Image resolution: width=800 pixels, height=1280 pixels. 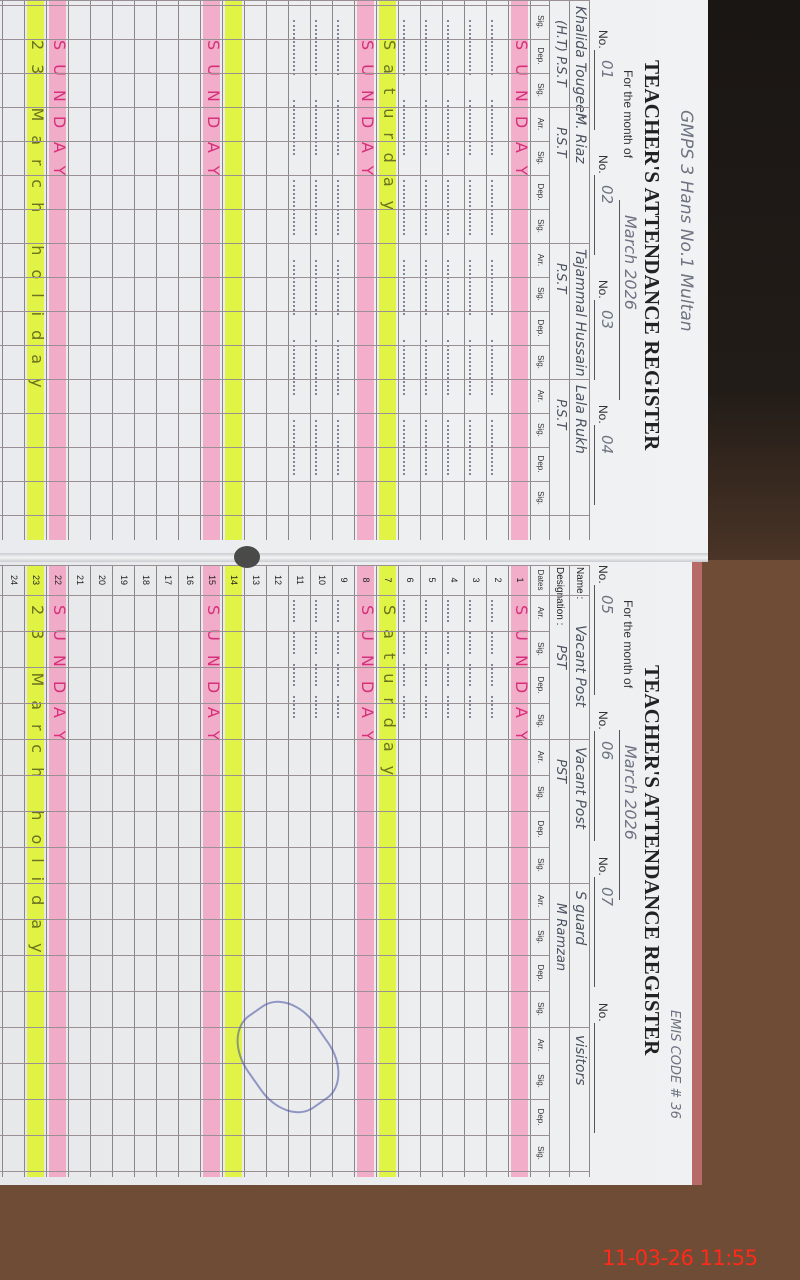 What do you see at coordinates (190, 579) in the screenshot?
I see `date-number: 16` at bounding box center [190, 579].